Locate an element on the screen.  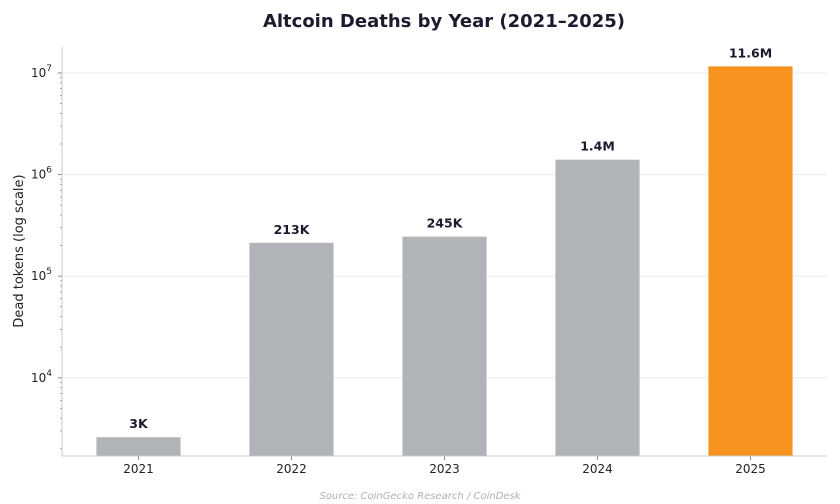
bar-2025 is located at coordinates (750, 261).